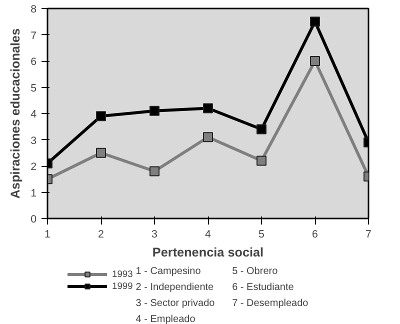 Image resolution: width=400 pixels, height=324 pixels. Describe the element at coordinates (175, 287) in the screenshot. I see `text: 2 - Independiente` at that location.